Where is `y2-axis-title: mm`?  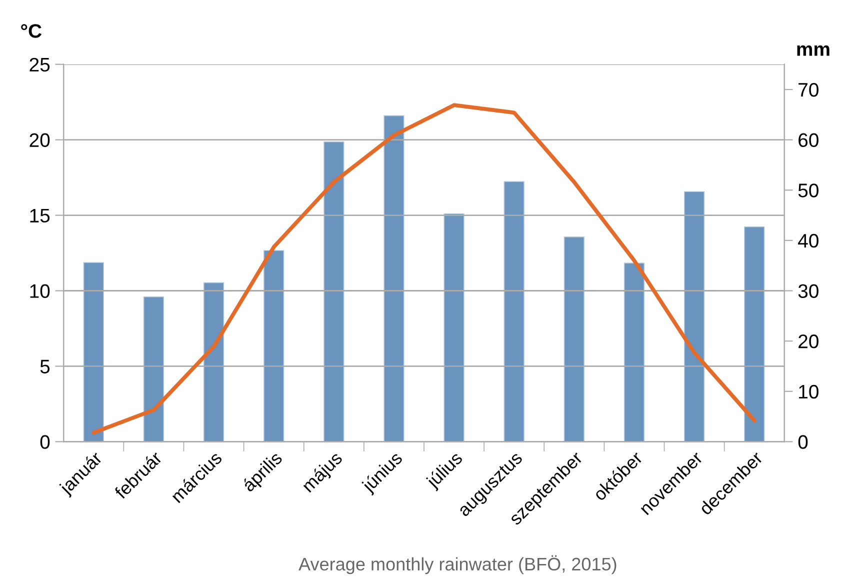 y2-axis-title: mm is located at coordinates (813, 50).